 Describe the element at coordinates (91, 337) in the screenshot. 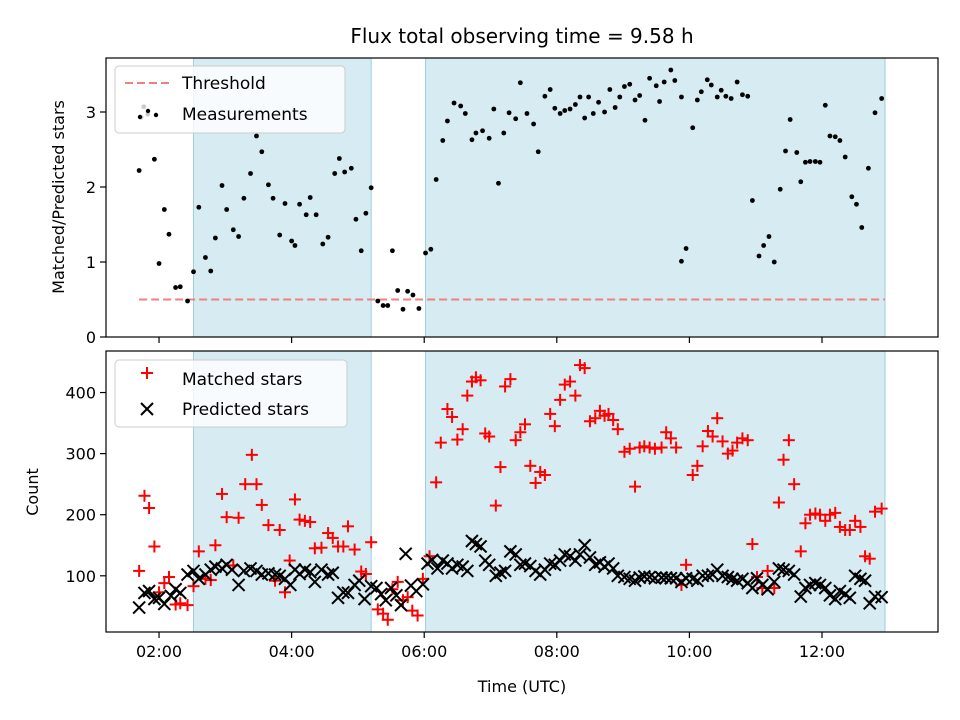

I see `y-tick-label: 0` at that location.